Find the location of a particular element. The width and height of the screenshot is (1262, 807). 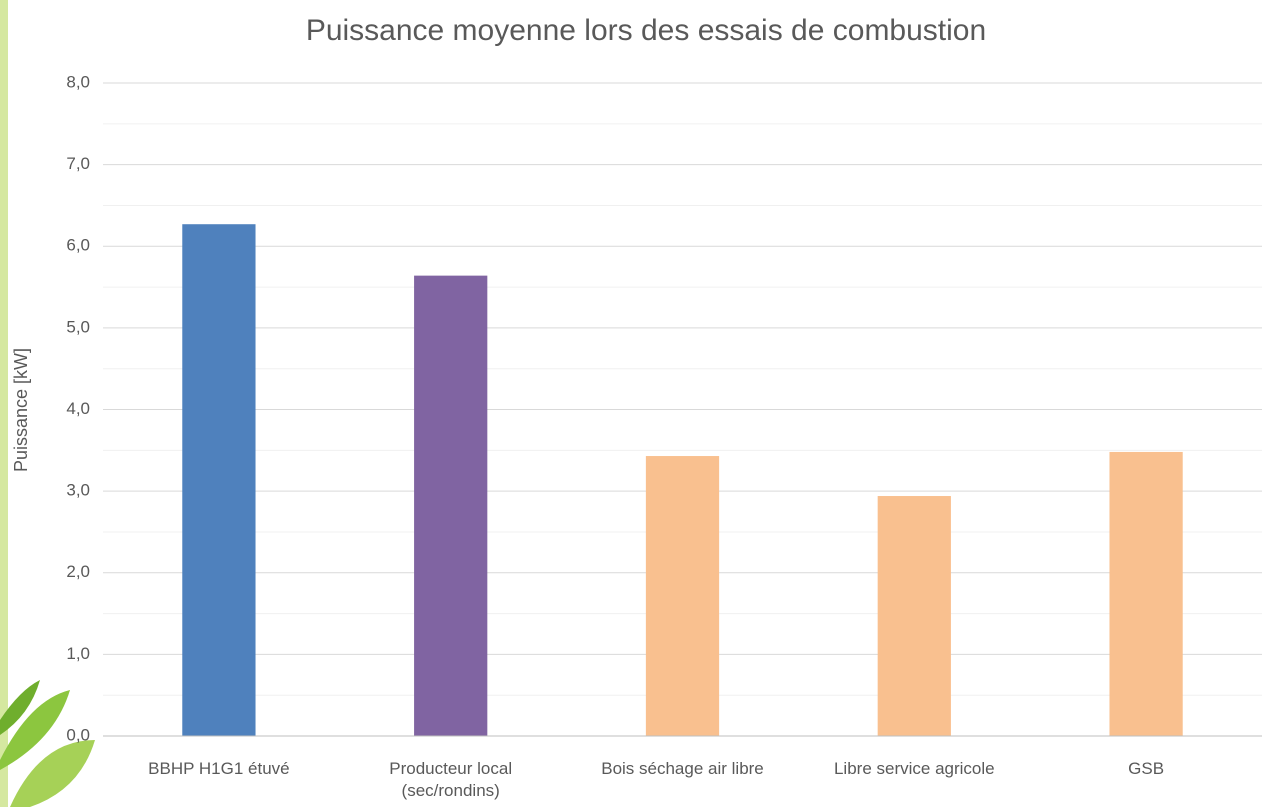

leaf-decoration is located at coordinates (47, 743).